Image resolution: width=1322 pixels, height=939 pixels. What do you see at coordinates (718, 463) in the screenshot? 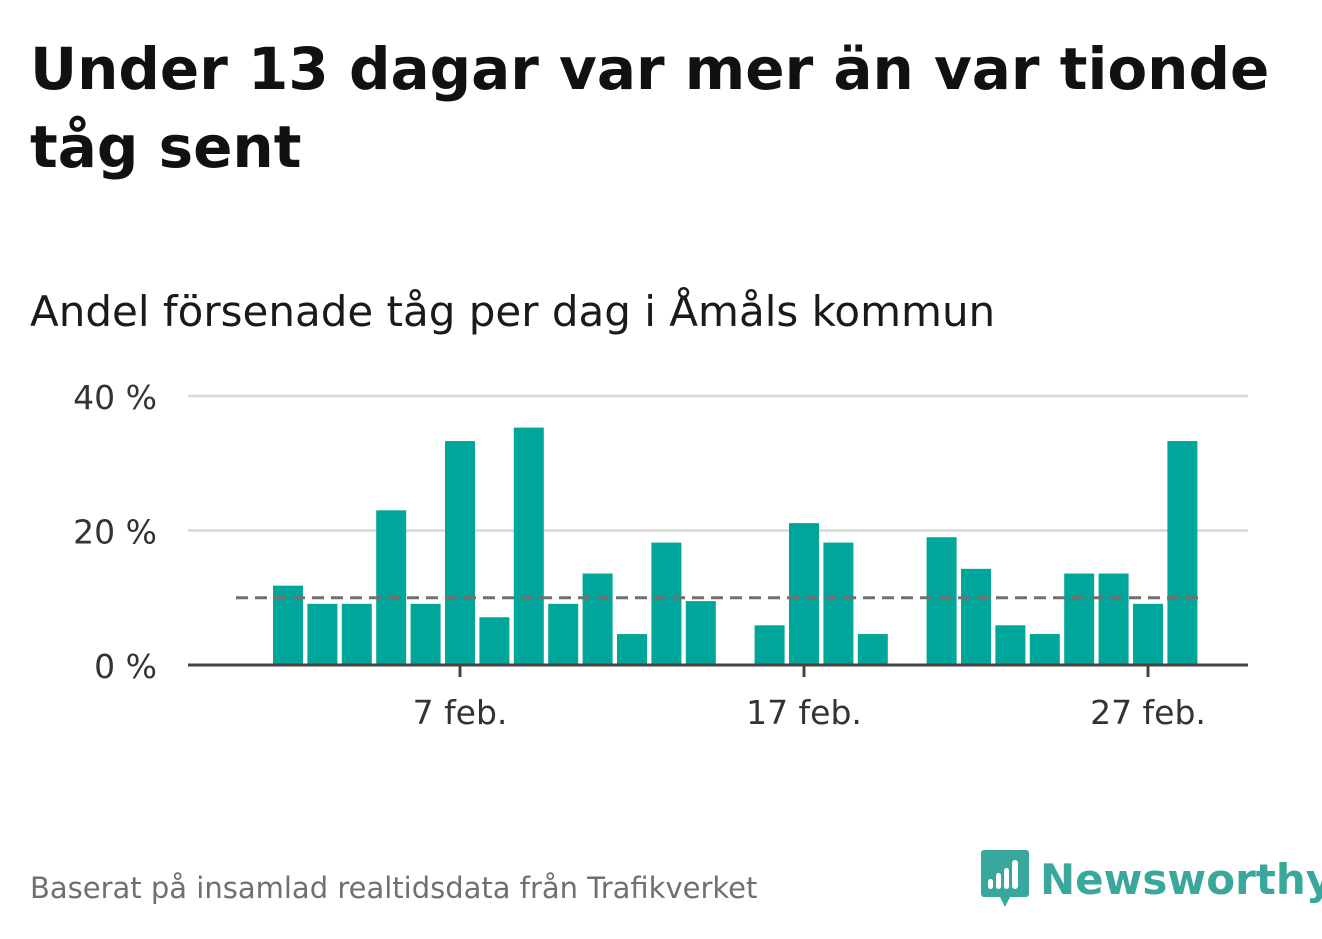
I see `gridlines` at bounding box center [718, 463].